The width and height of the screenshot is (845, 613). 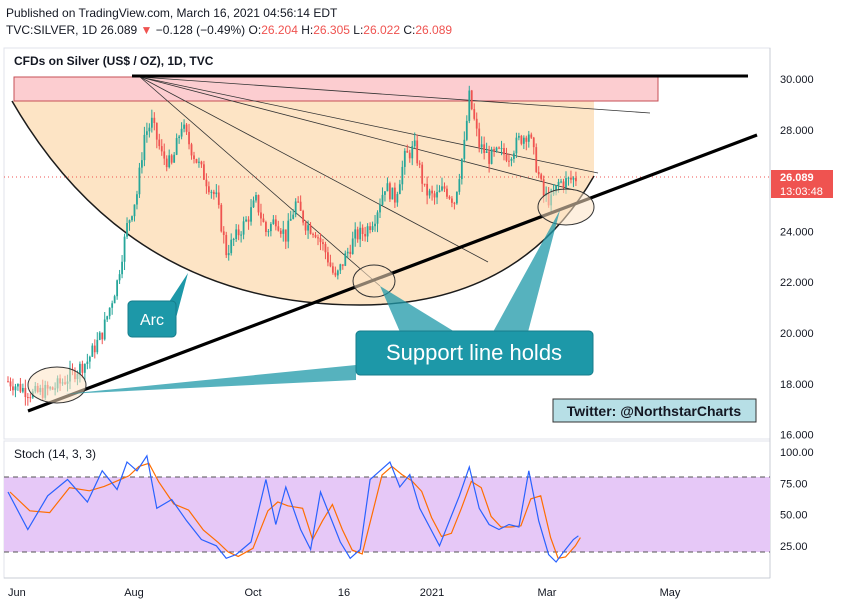 I want to click on down-arrow-icon: ▼, so click(x=146, y=30).